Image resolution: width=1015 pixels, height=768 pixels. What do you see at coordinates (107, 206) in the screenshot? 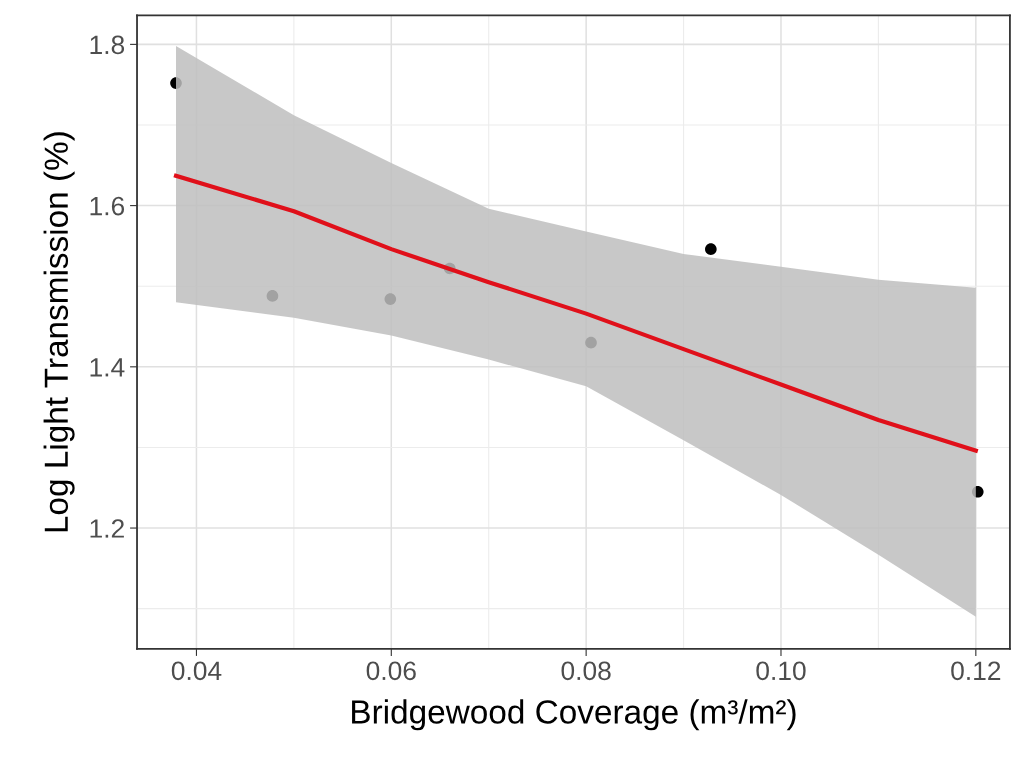
I see `y-tick-label: 1.6` at bounding box center [107, 206].